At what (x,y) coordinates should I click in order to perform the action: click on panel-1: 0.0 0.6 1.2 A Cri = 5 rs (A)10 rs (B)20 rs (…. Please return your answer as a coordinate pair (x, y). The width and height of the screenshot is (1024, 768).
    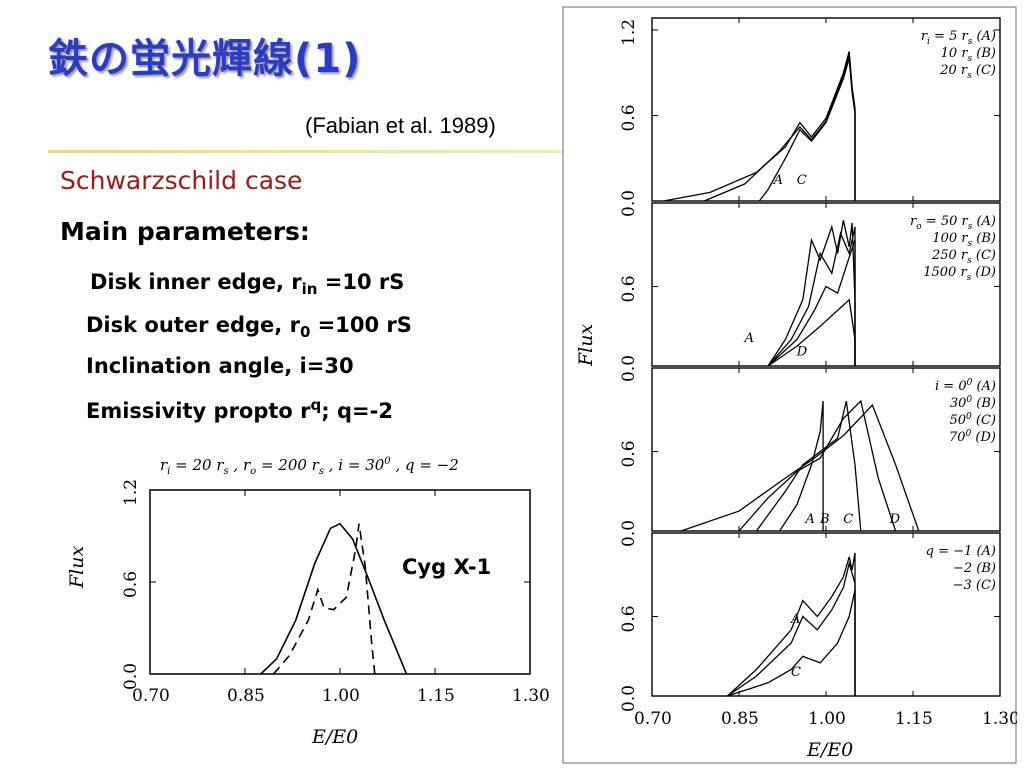
    Looking at the image, I should click on (810, 117).